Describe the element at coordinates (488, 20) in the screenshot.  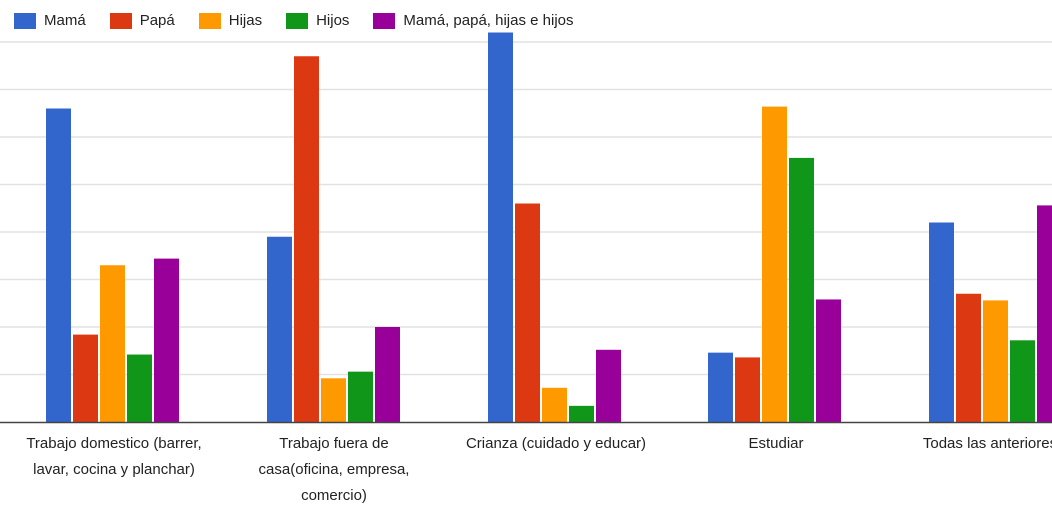
I see `legend-label-todos: Mamá, papá, hijas e hijos` at that location.